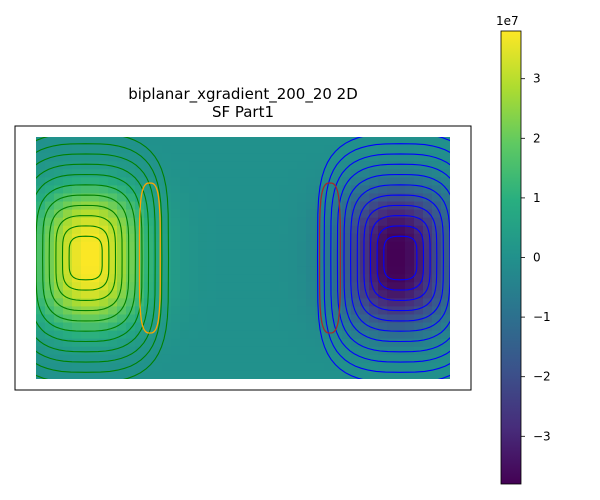 The image size is (600, 500). I want to click on contour-line, so click(89, 258).